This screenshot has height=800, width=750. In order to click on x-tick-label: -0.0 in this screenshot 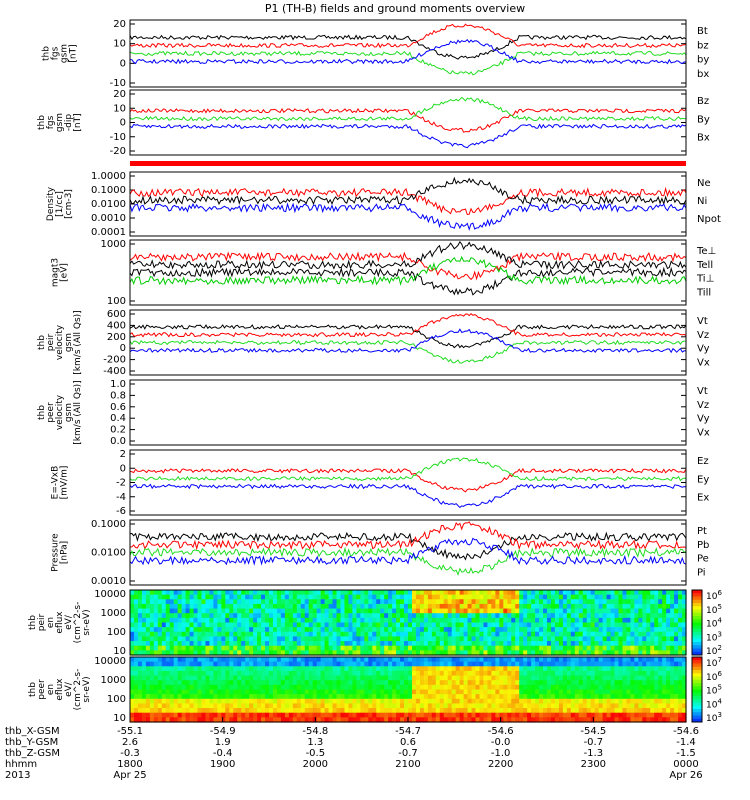, I will do `click(501, 742)`.